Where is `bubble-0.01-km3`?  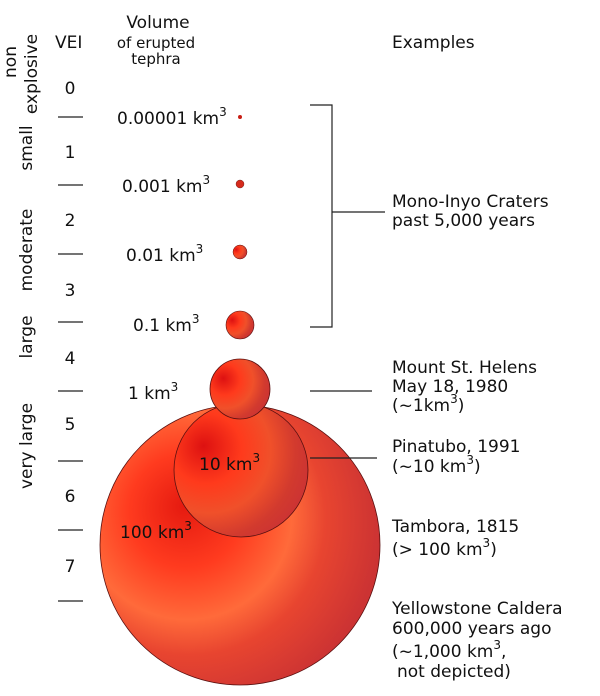
bubble-0.01-km3 is located at coordinates (240, 252).